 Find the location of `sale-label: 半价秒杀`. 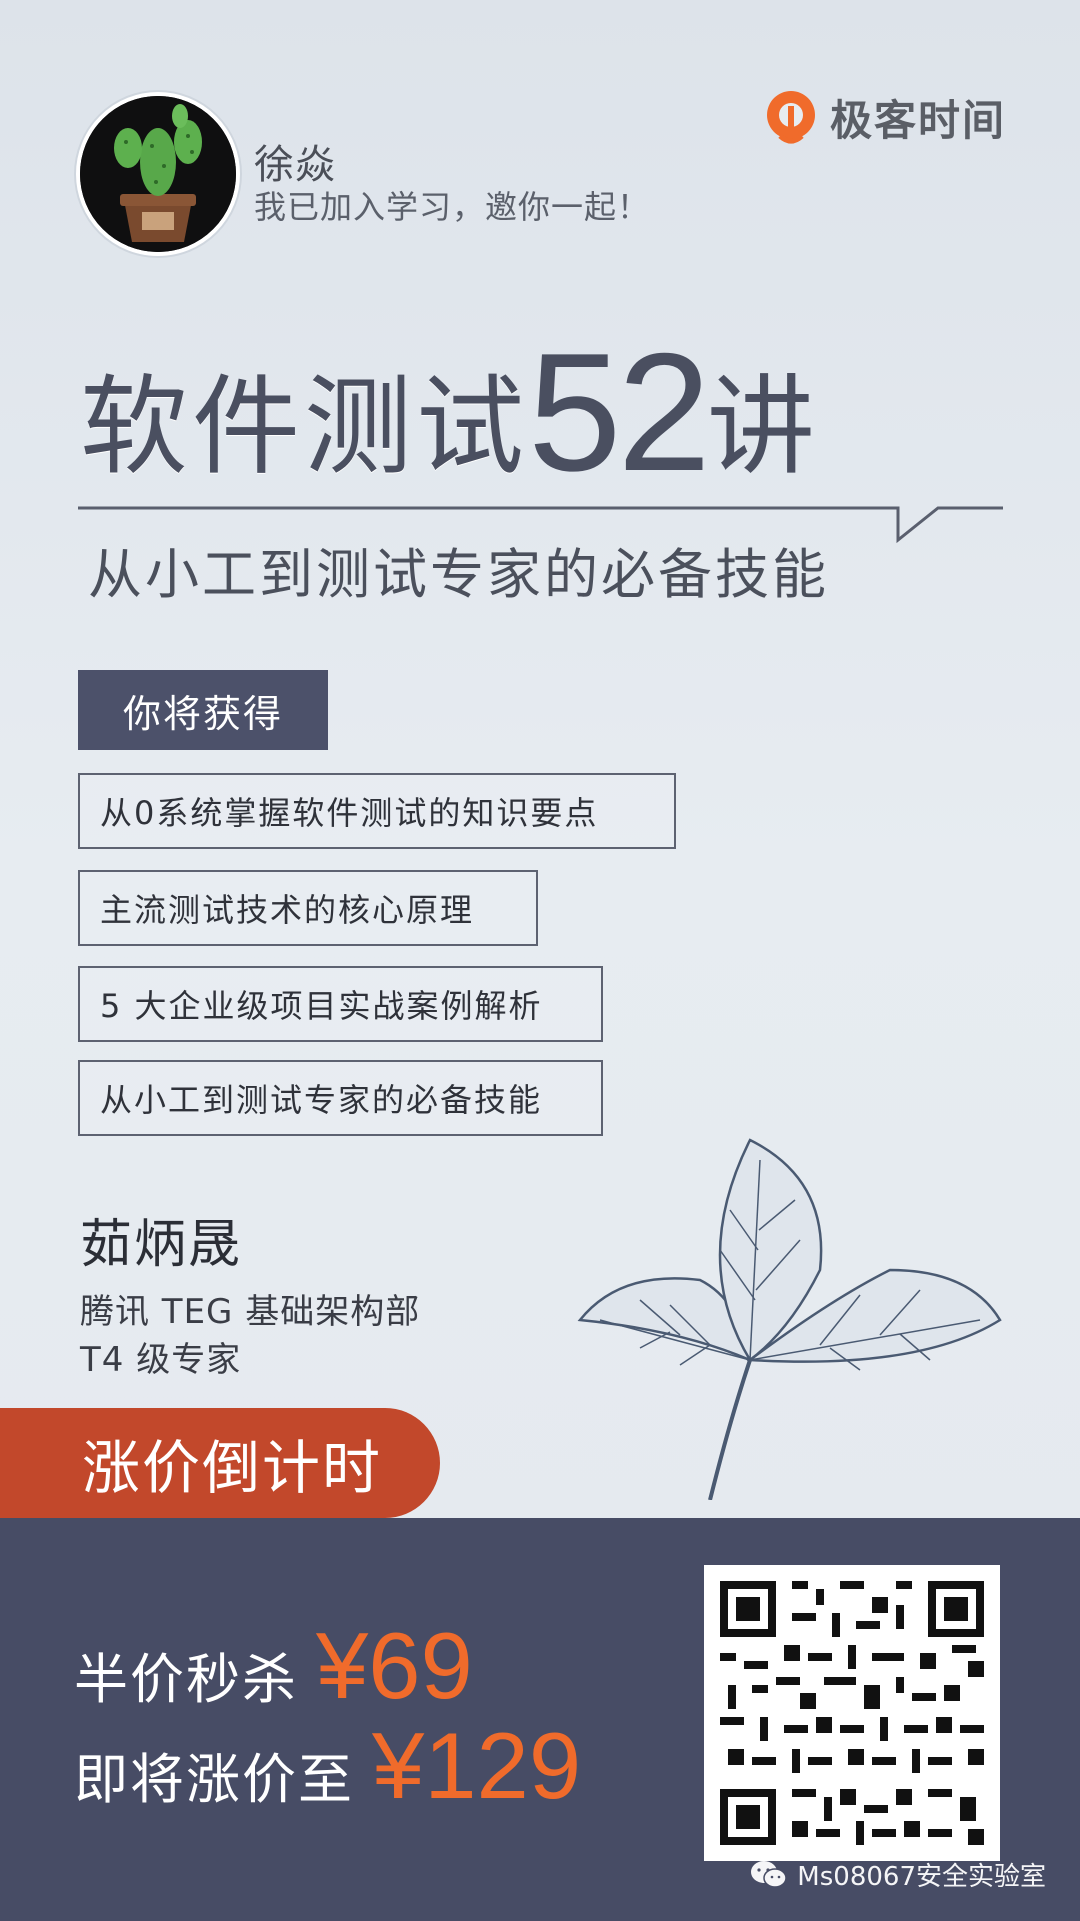

sale-label: 半价秒杀 is located at coordinates (186, 1679).